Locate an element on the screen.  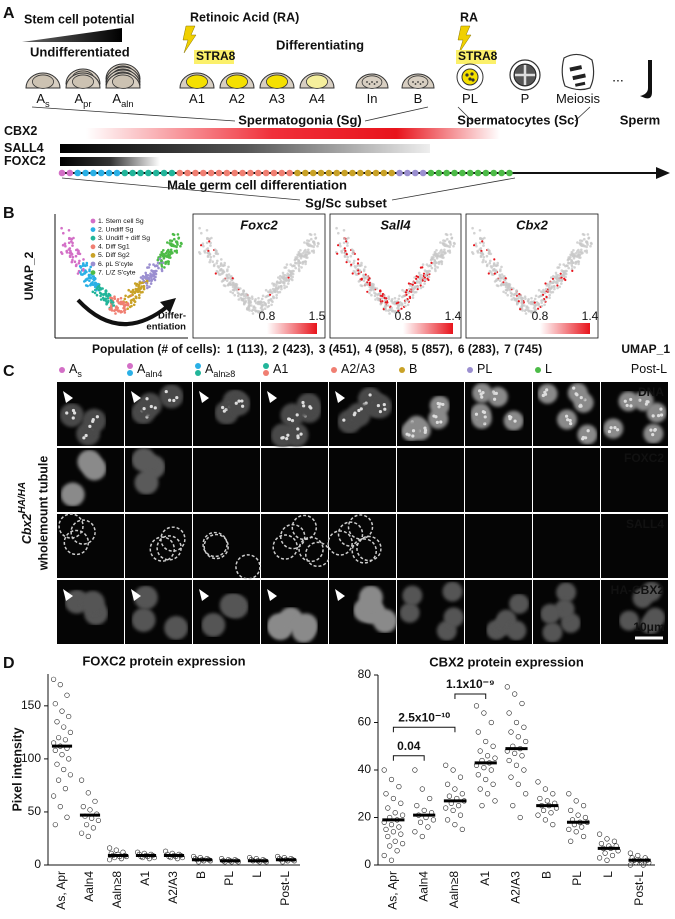
arrowhead is located at coordinates (68, 595).